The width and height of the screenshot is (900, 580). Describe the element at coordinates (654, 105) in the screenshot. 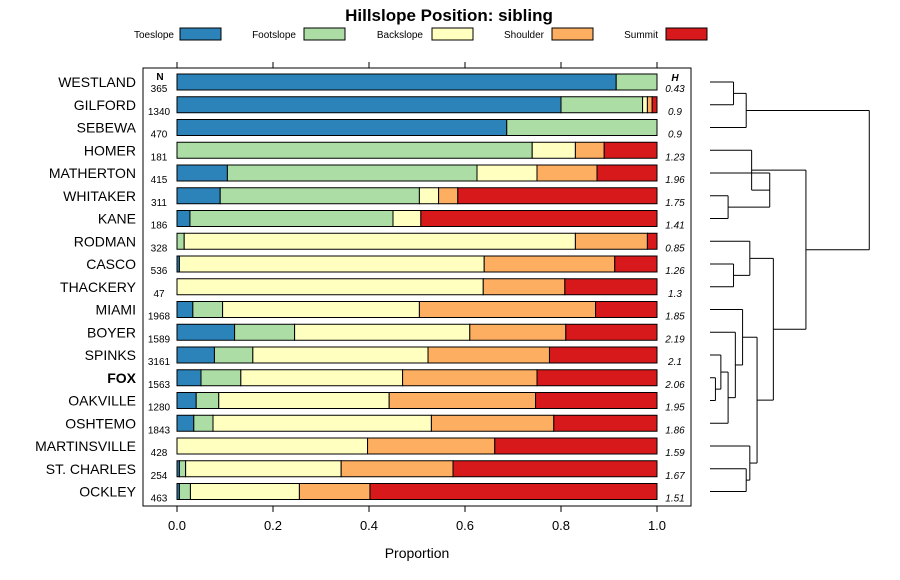

I see `bar-gilford-summit` at that location.